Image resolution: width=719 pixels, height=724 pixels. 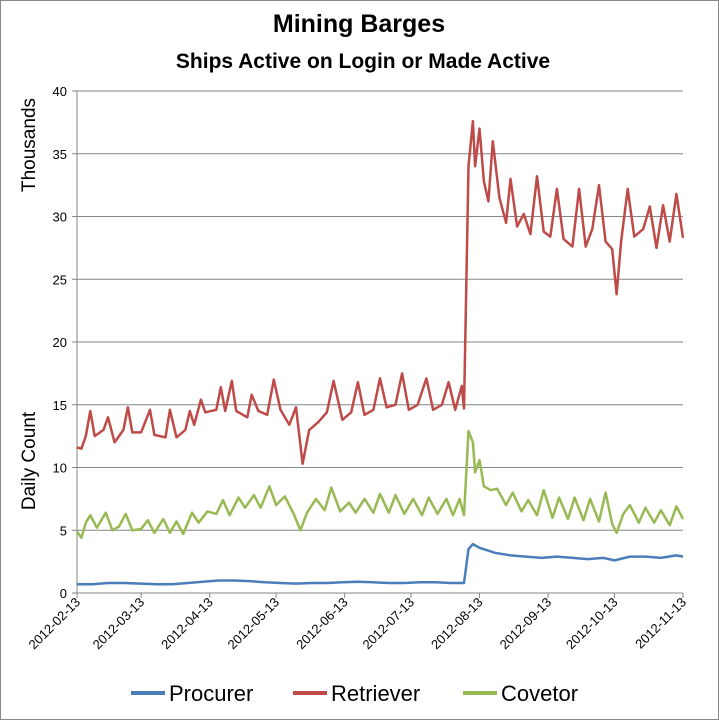 I want to click on y-axis-label-lower: Daily Count, so click(x=29, y=460).